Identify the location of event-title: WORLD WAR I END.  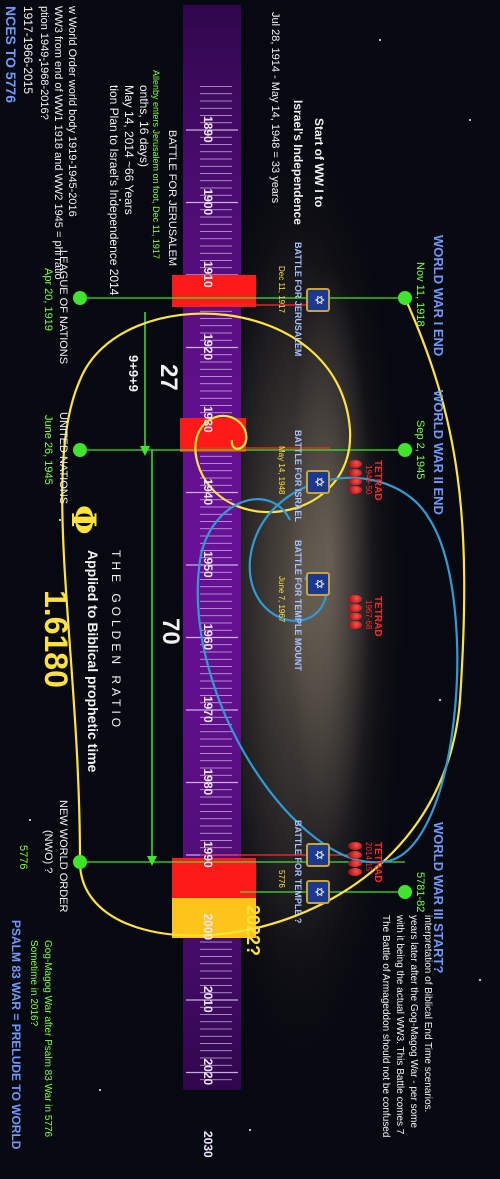
(438, 296).